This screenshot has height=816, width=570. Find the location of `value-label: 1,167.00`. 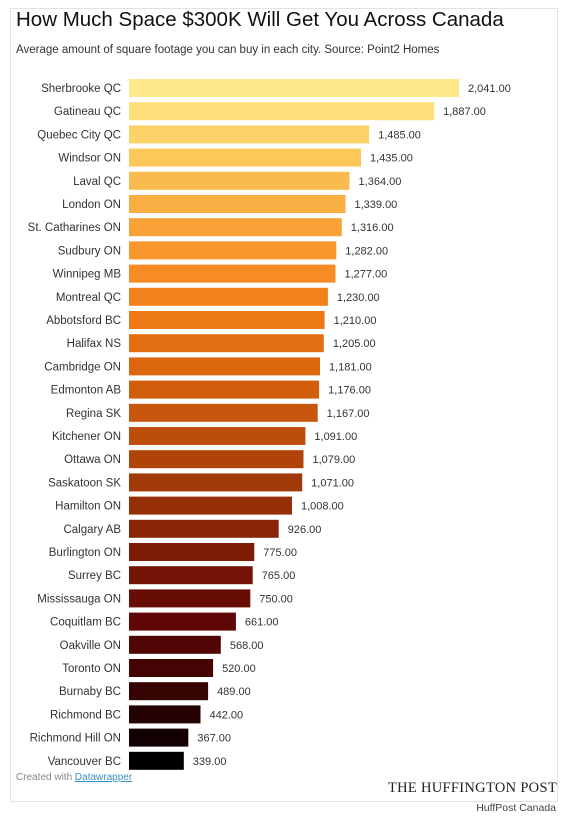

value-label: 1,167.00 is located at coordinates (348, 414).